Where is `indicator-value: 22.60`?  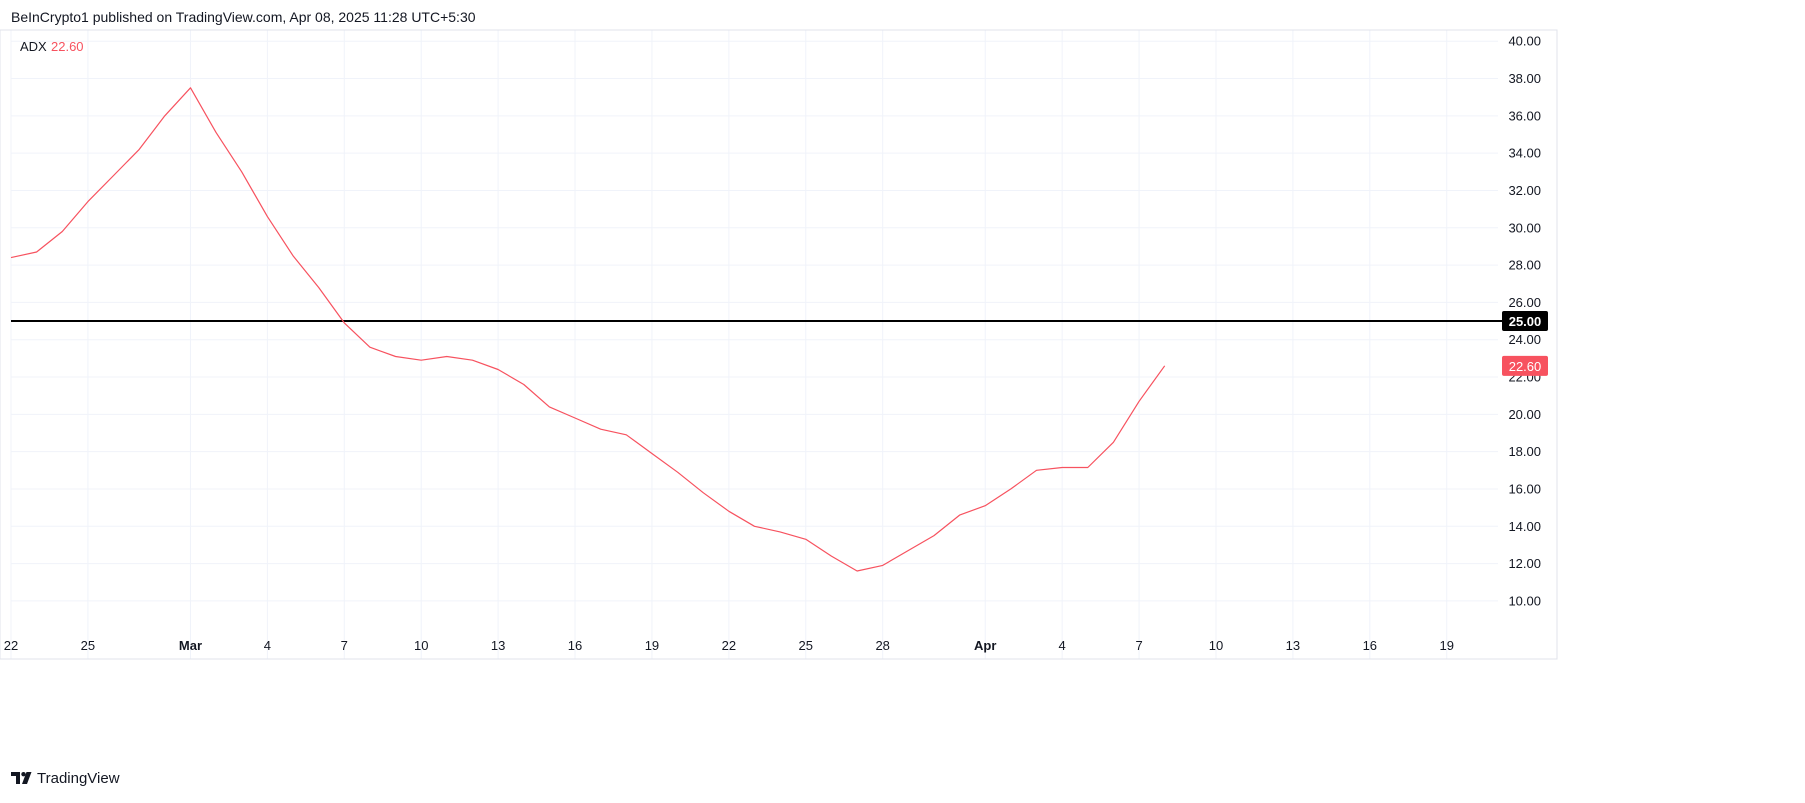 indicator-value: 22.60 is located at coordinates (67, 46).